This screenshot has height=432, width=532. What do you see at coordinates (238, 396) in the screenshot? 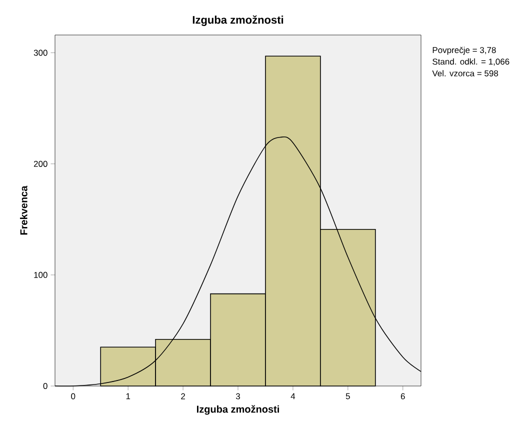
I see `x-tick-label: 3` at bounding box center [238, 396].